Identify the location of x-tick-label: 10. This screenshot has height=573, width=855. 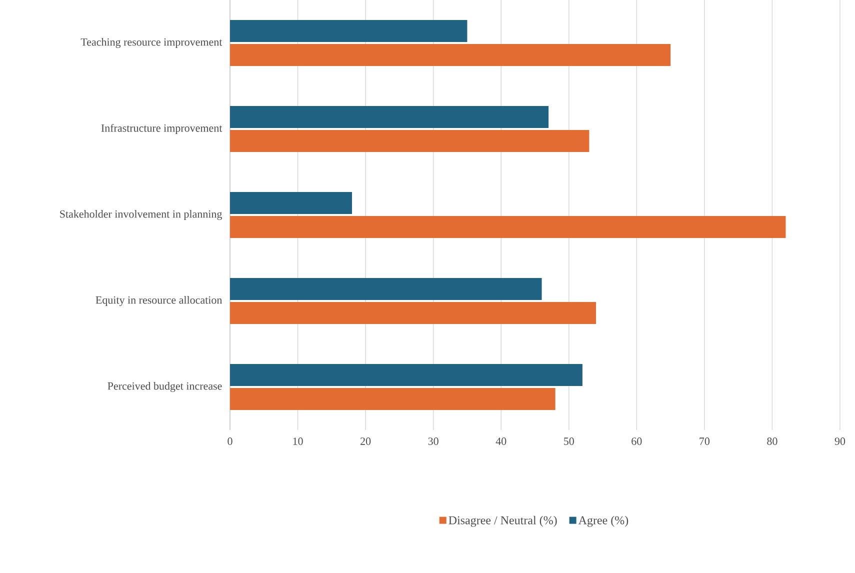
(298, 441).